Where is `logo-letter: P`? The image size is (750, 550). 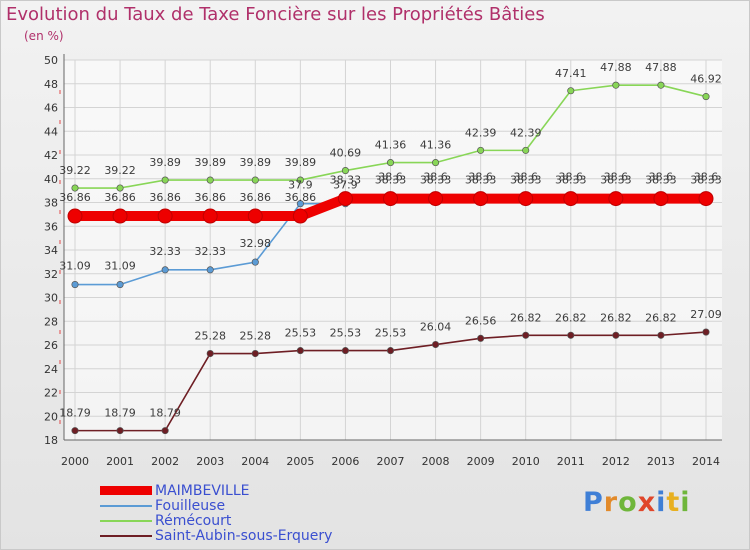 logo-letter: P is located at coordinates (593, 502).